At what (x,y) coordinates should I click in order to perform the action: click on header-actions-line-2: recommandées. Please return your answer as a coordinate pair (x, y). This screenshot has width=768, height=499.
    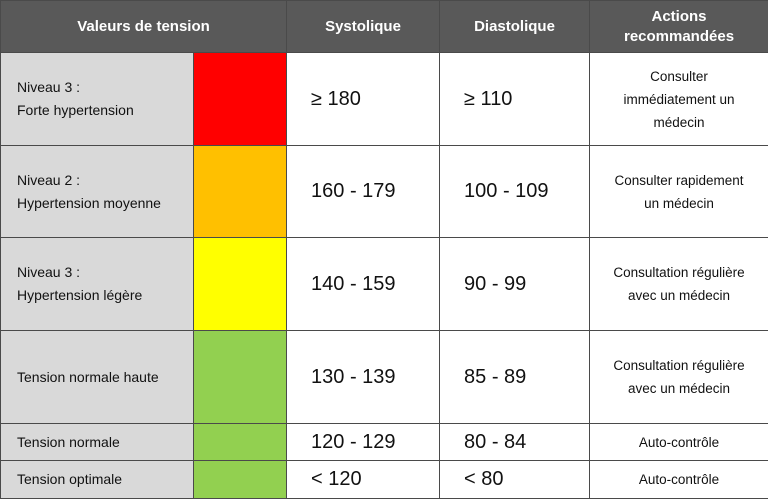
    Looking at the image, I should click on (679, 37).